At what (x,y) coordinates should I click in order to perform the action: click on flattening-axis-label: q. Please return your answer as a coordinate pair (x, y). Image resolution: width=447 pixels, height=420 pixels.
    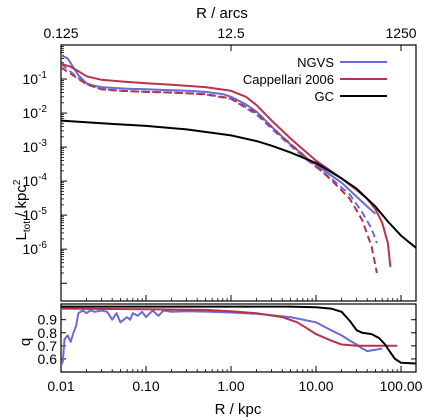
    Looking at the image, I should click on (25, 342).